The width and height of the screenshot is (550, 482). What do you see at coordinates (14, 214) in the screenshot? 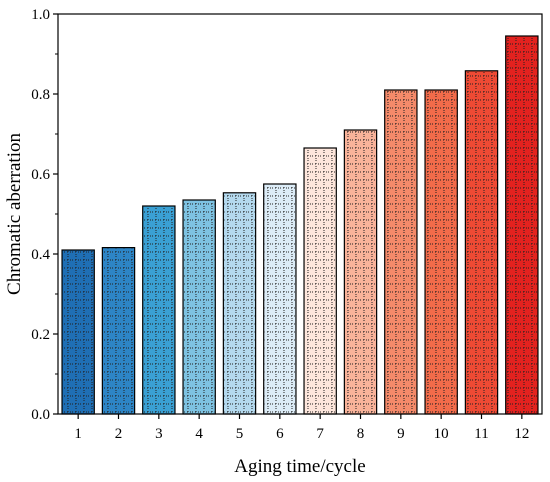
I see `y-axis-title: Chromatic aberration` at bounding box center [14, 214].